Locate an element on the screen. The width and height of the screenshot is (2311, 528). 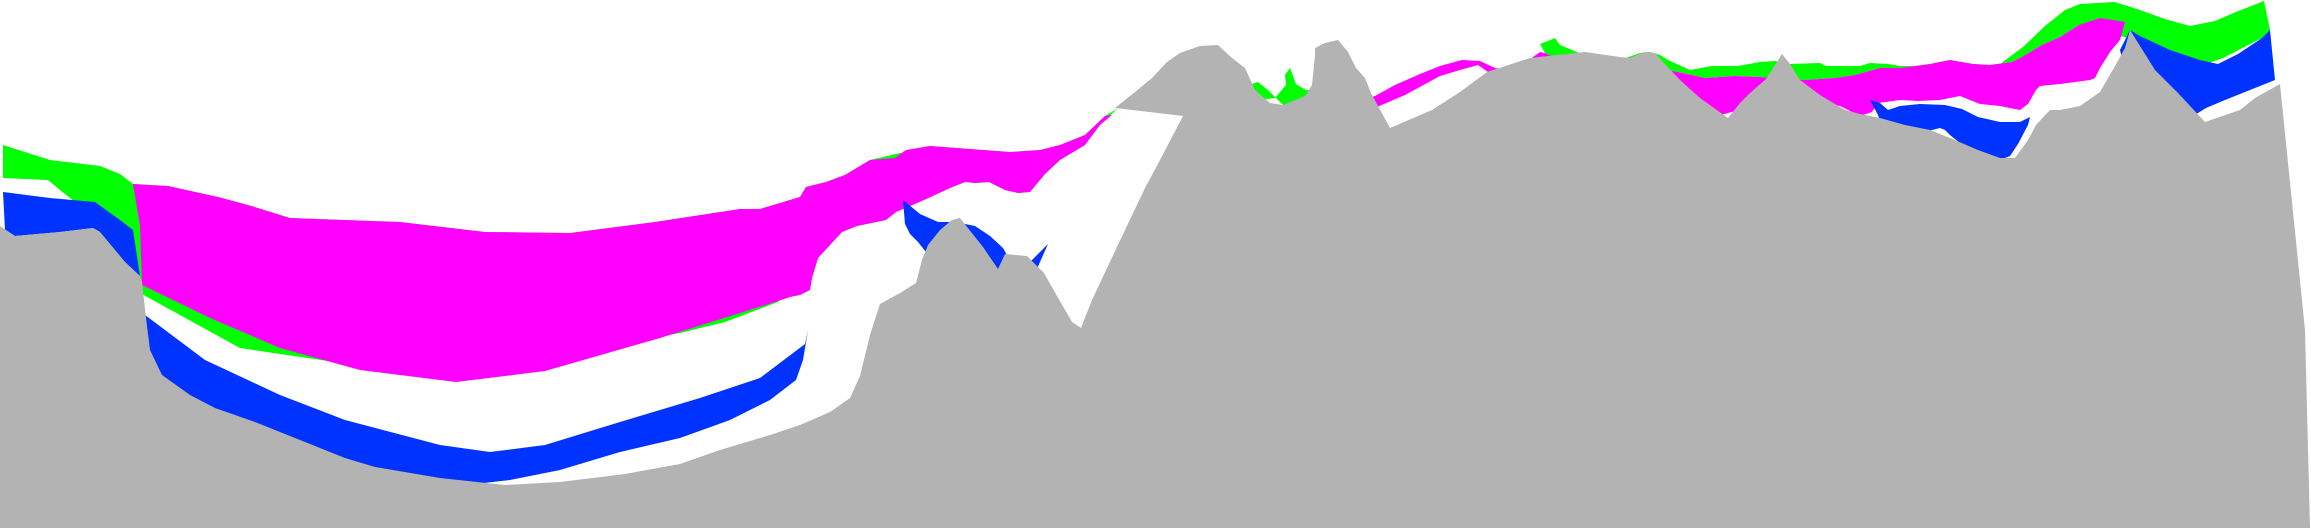
blue-layer-west-left is located at coordinates (71, 234).